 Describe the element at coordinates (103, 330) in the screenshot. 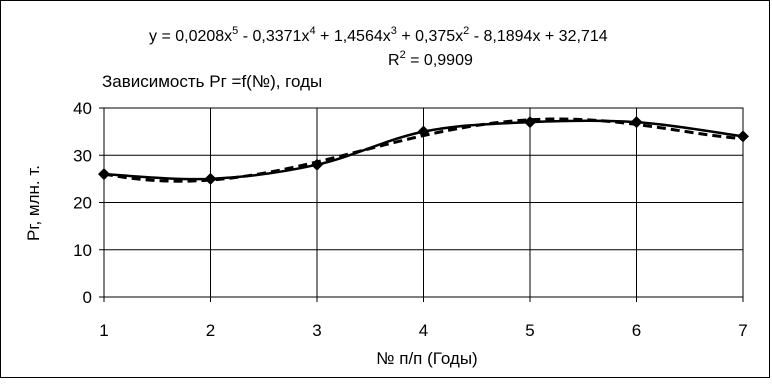

I see `x-tick-label: 1` at that location.